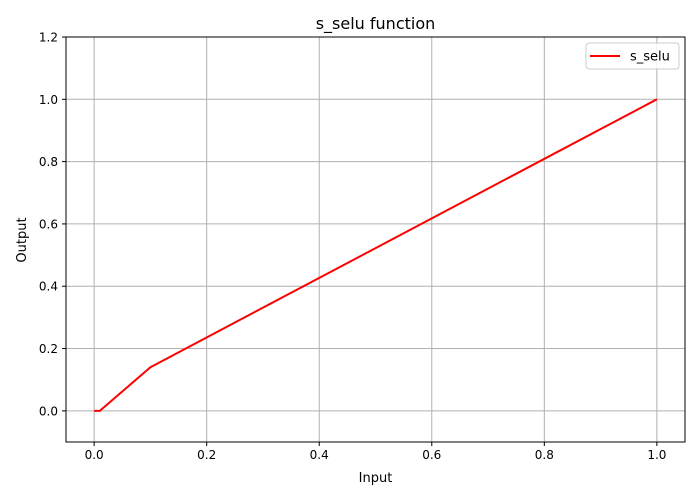 The height and width of the screenshot is (504, 700). I want to click on chart-title: s_selu function, so click(376, 24).